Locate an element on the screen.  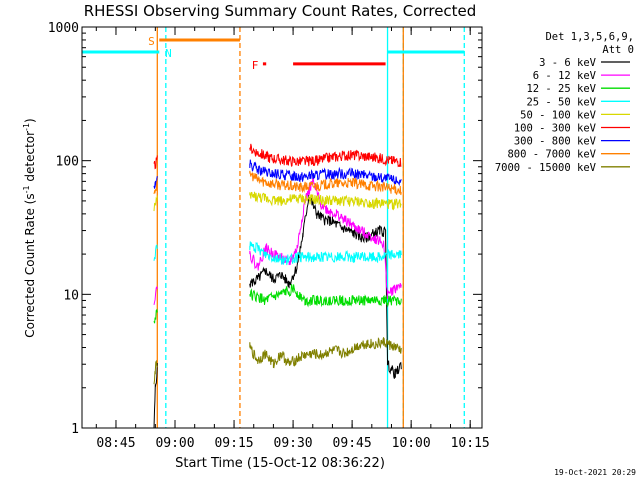
y-axis-label: Corrected Count Rate (s-1 detector-1) is located at coordinates (29, 227).